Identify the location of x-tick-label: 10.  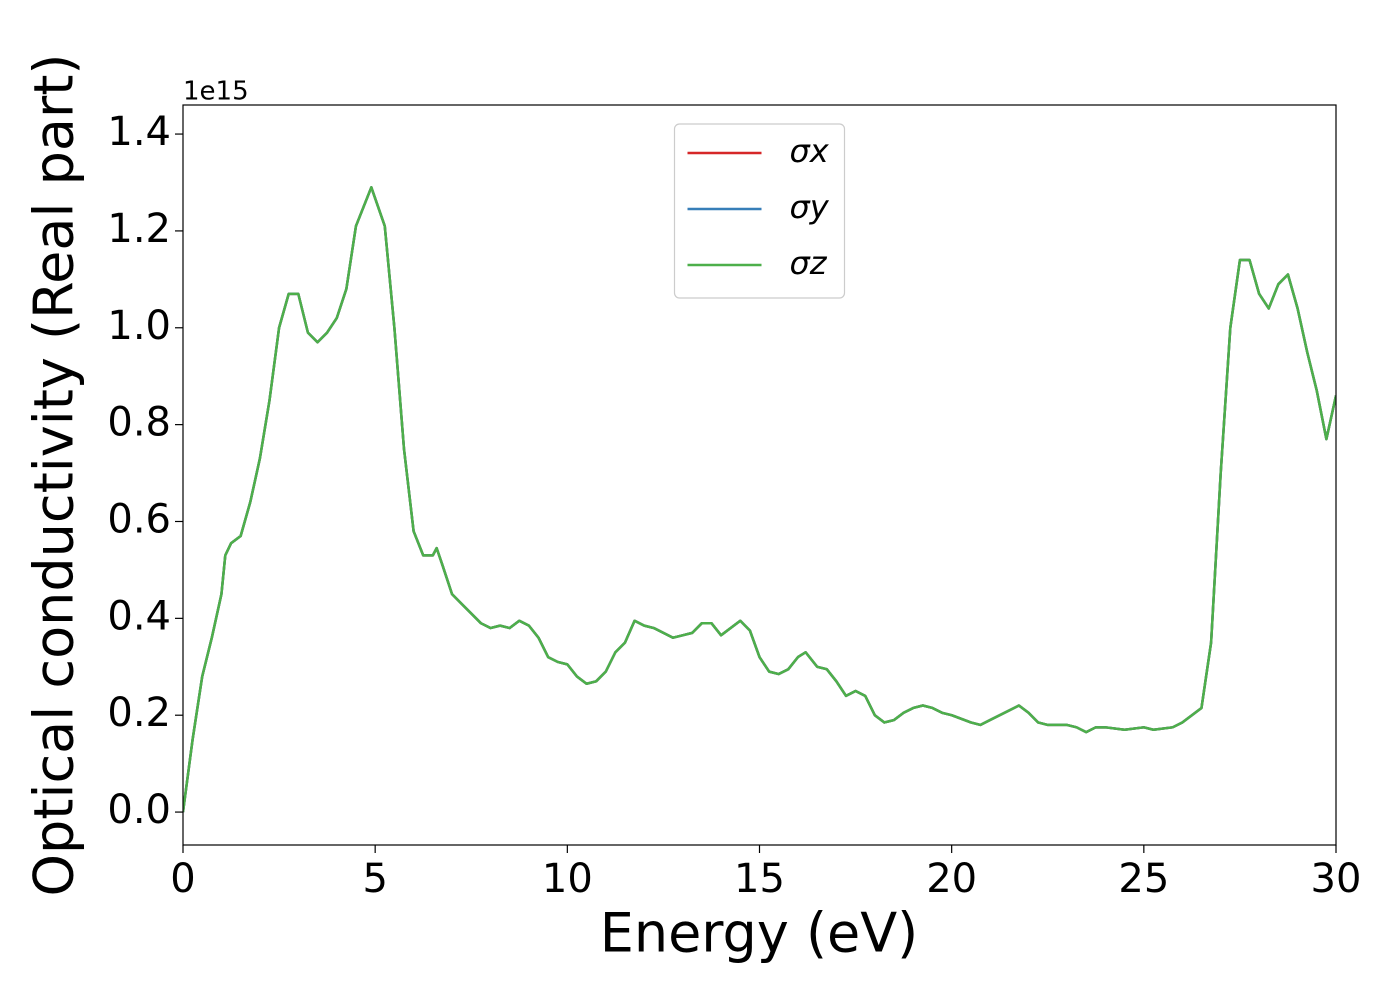
(567, 879).